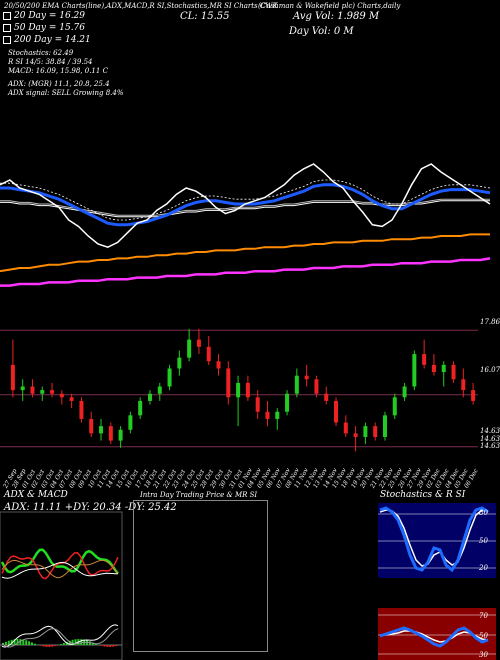 This screenshot has width=500, height=660. I want to click on price-axis-label-top: 17.86, so click(490, 322).